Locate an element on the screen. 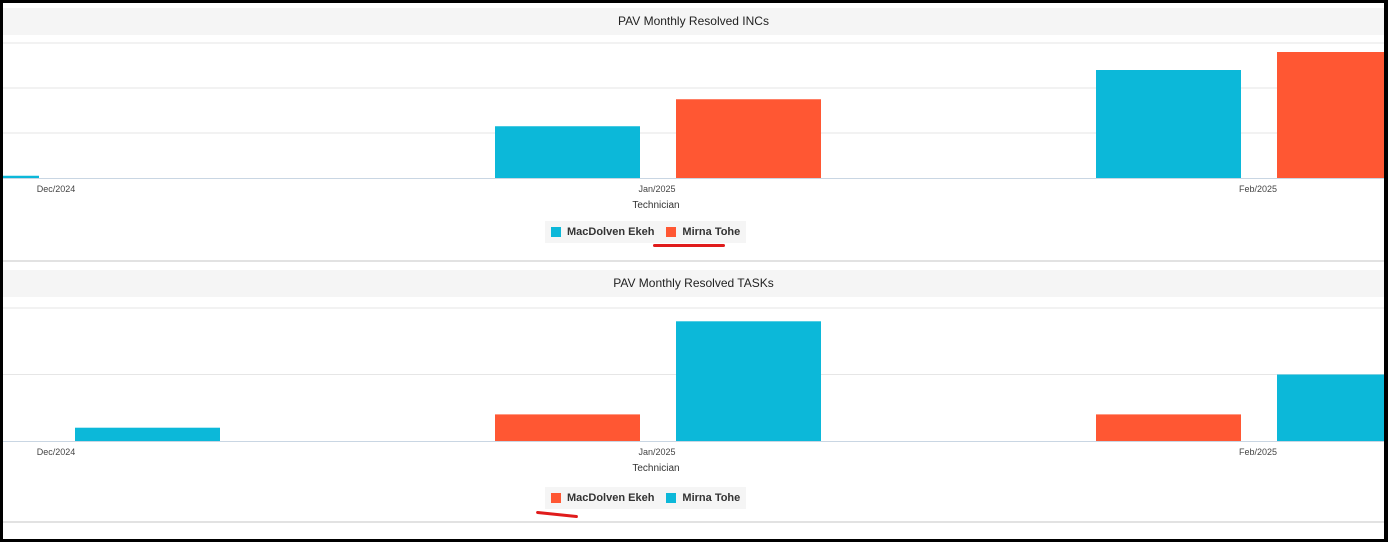 The image size is (1388, 542). chart-title: PAV Monthly Resolved INCs is located at coordinates (693, 21).